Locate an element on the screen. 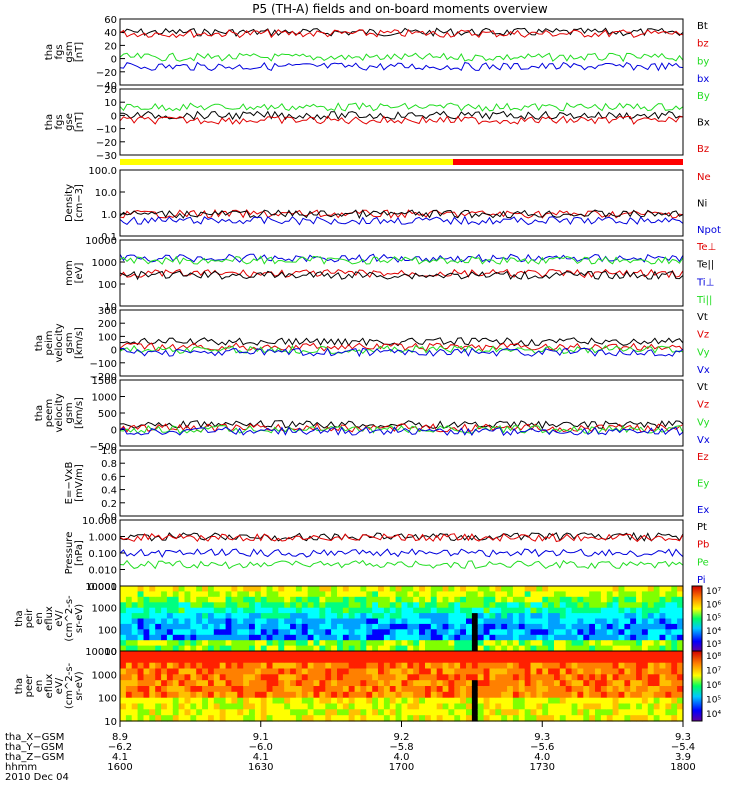 The width and height of the screenshot is (750, 800). x-axis-row-label: hhmm is located at coordinates (21, 767).